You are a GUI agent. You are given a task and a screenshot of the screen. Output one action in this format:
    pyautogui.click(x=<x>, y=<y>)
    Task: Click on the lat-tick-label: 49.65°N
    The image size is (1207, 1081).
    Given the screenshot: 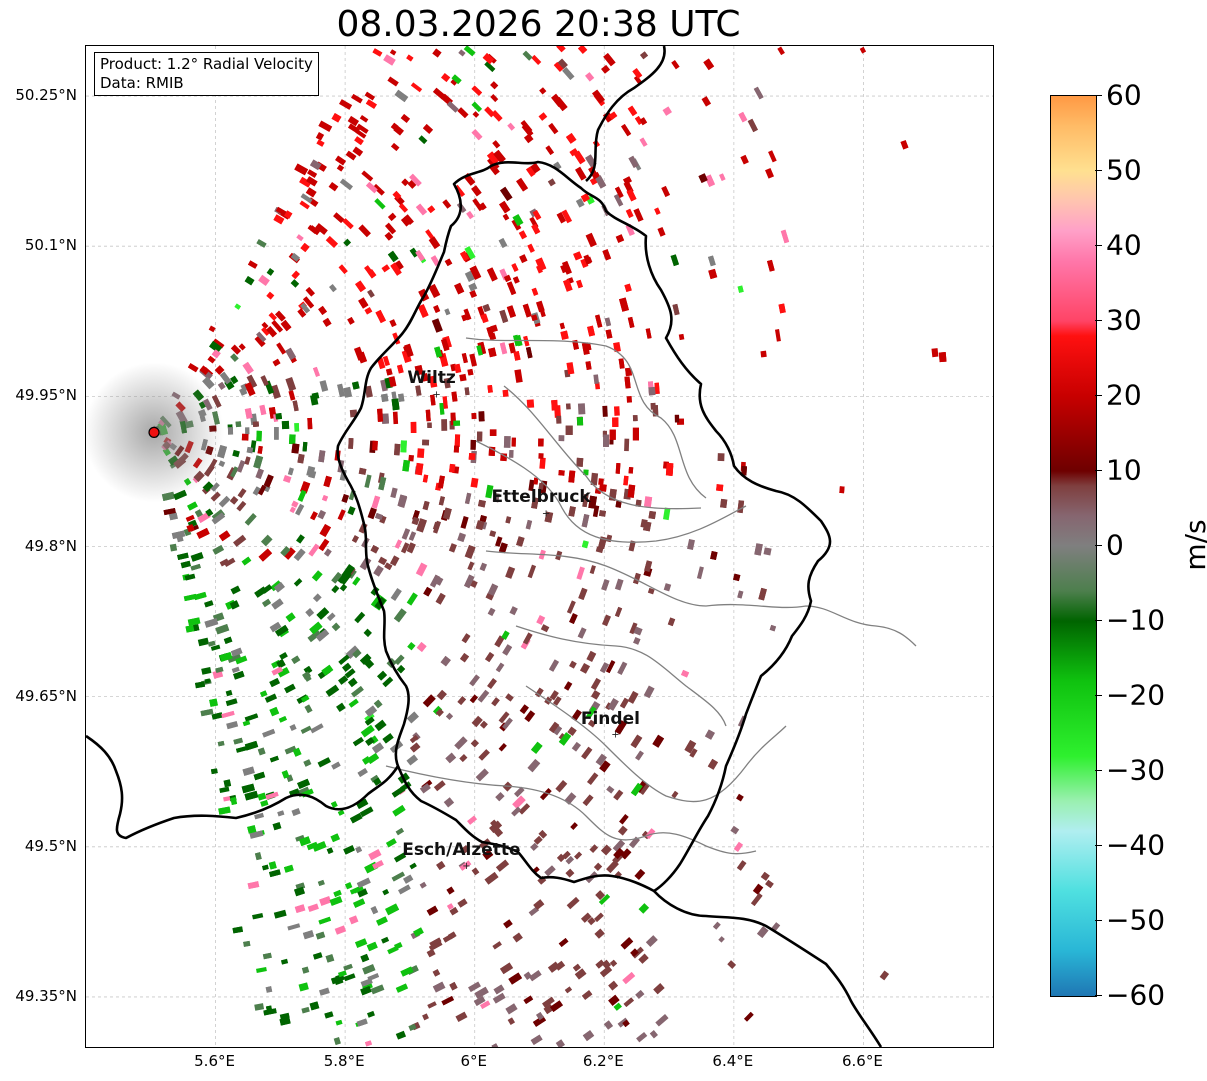 What is the action you would take?
    pyautogui.click(x=46, y=695)
    